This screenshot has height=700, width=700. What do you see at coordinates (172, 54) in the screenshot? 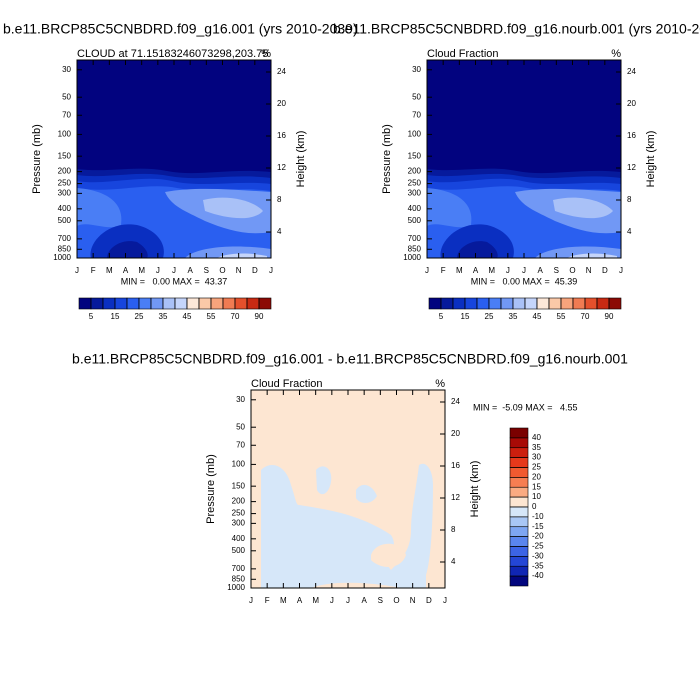
I see `subtitle-left: CLOUD at 71.15183246073298,203.75` at bounding box center [172, 54].